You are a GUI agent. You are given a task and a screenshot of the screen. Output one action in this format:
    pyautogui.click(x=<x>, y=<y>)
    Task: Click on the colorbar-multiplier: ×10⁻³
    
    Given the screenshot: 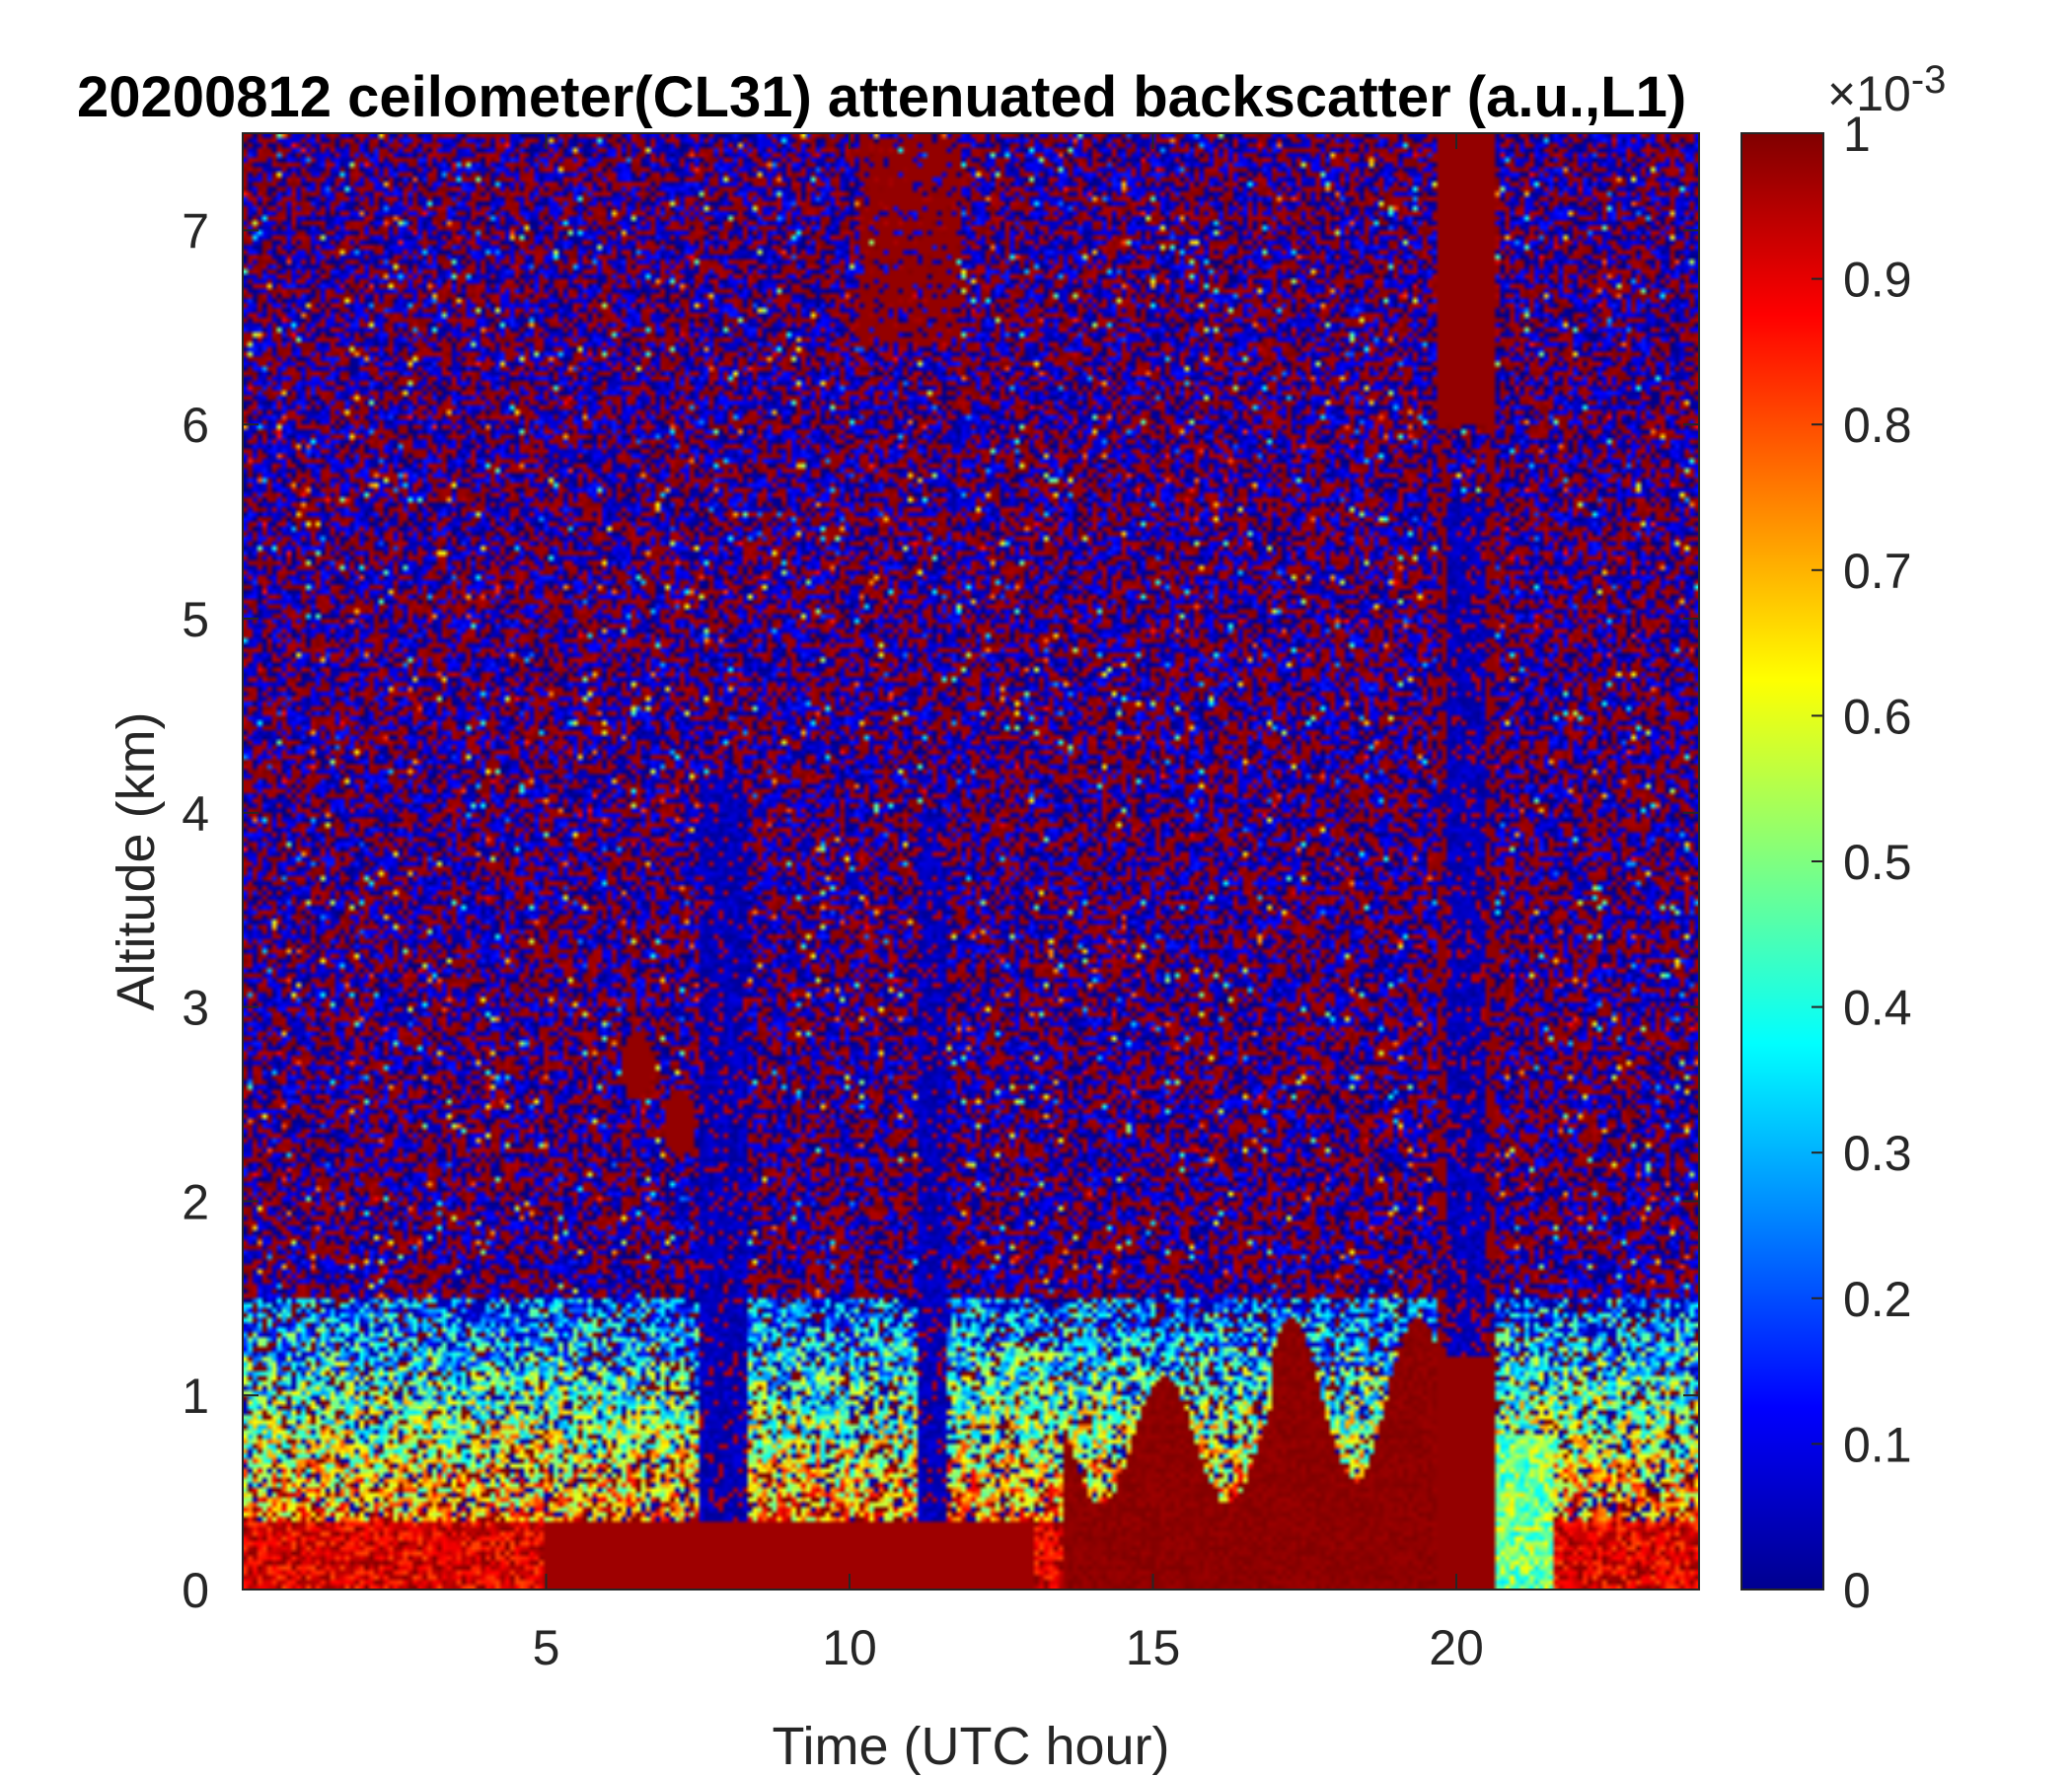 What is the action you would take?
    pyautogui.click(x=1887, y=90)
    